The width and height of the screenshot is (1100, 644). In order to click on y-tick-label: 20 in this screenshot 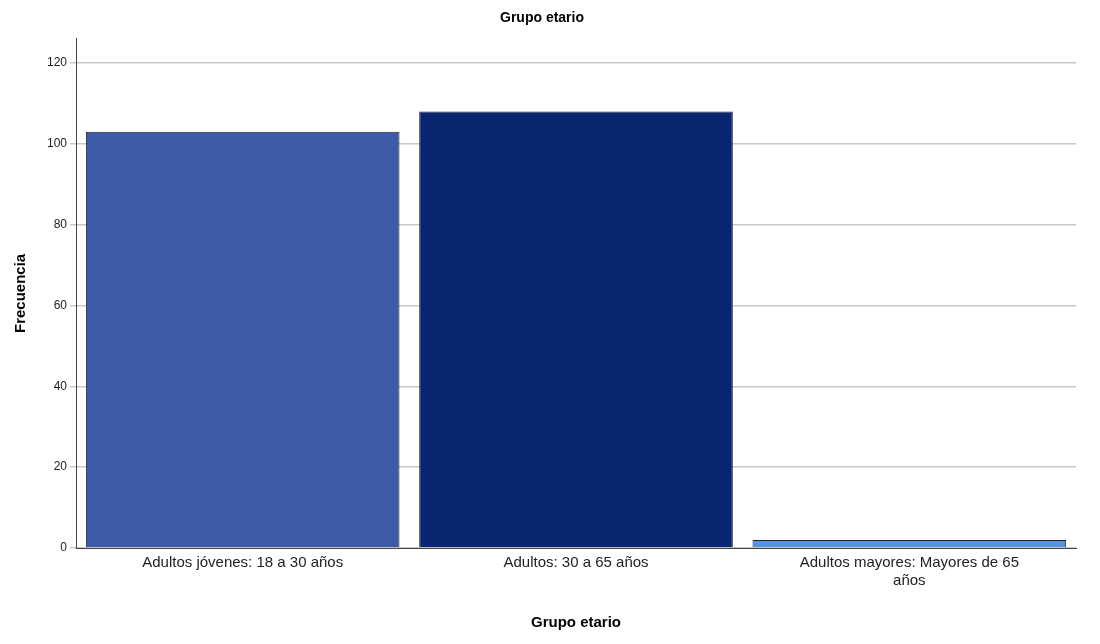, I will do `click(60, 466)`.